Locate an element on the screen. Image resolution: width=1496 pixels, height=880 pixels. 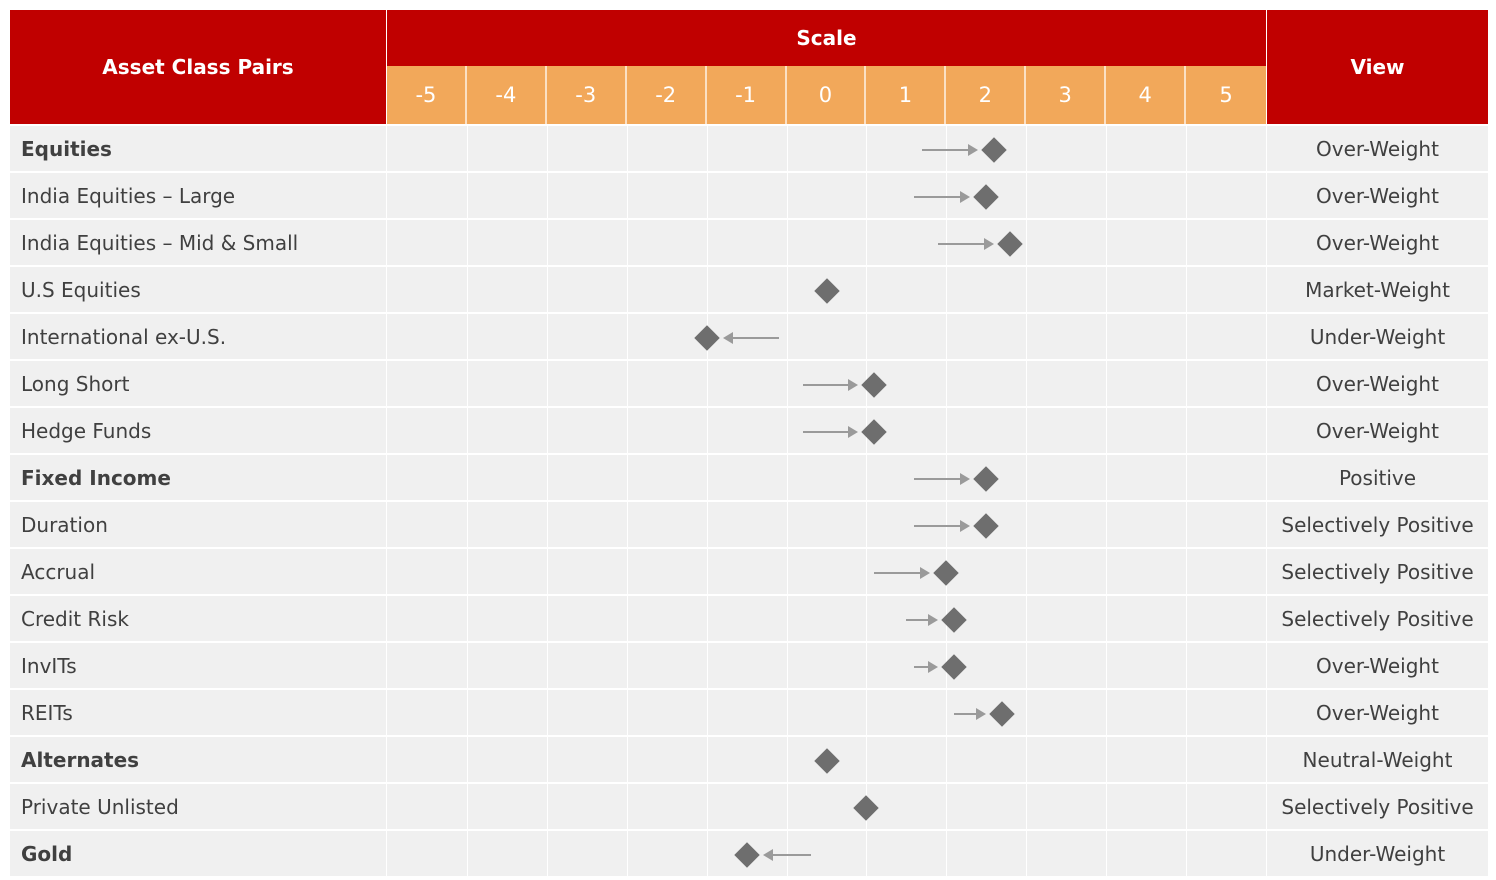
asset-class-label: Long Short is located at coordinates (198, 384).